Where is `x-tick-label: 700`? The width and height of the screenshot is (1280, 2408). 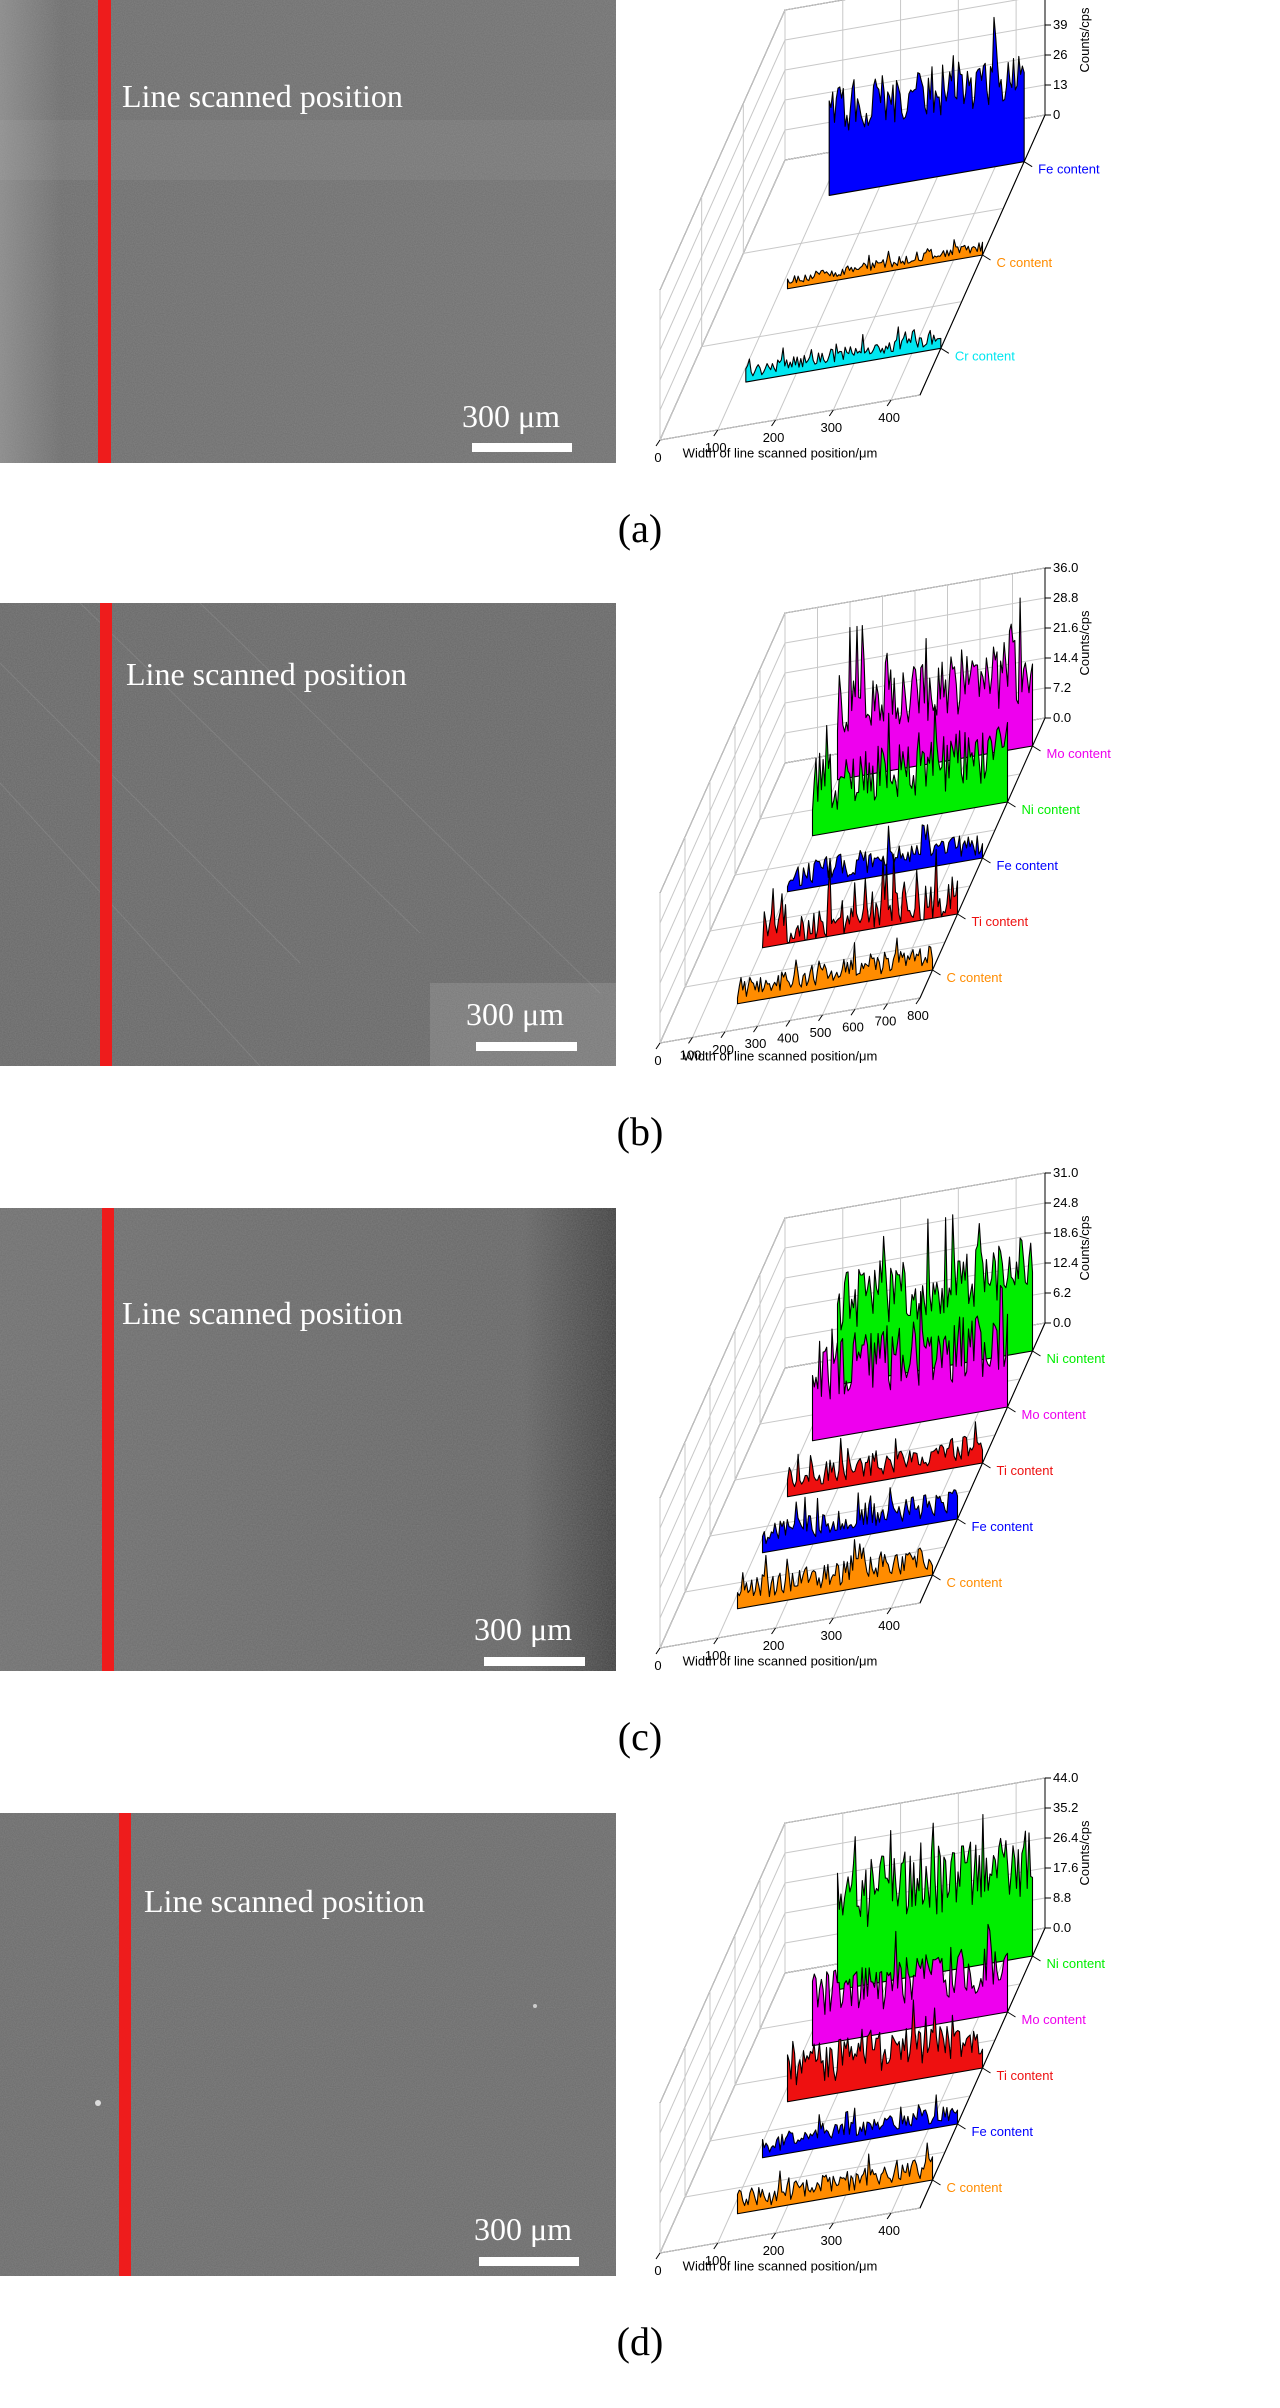 x-tick-label: 700 is located at coordinates (886, 1021).